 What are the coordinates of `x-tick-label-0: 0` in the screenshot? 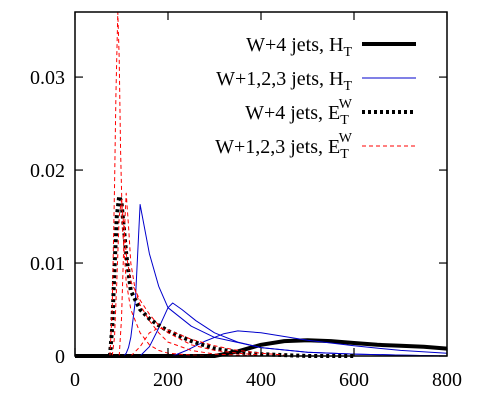 It's located at (75, 380).